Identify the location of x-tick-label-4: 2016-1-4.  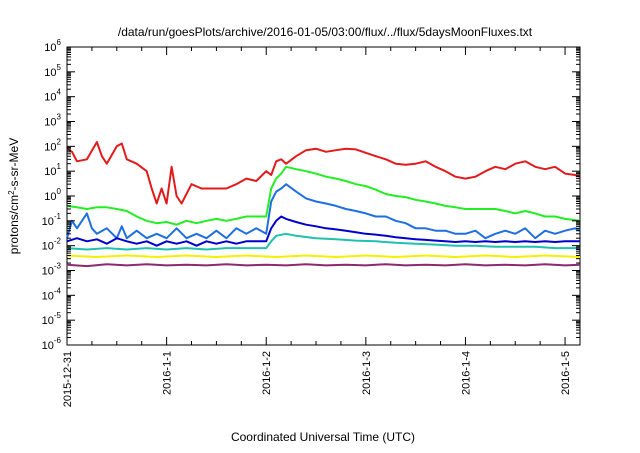
(466, 373).